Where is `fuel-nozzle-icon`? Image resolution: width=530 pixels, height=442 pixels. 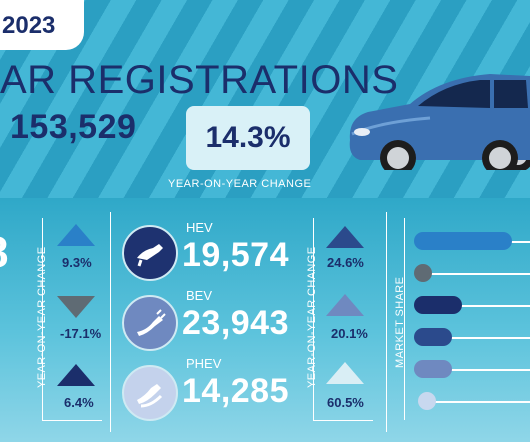
fuel-nozzle-icon is located at coordinates (150, 253).